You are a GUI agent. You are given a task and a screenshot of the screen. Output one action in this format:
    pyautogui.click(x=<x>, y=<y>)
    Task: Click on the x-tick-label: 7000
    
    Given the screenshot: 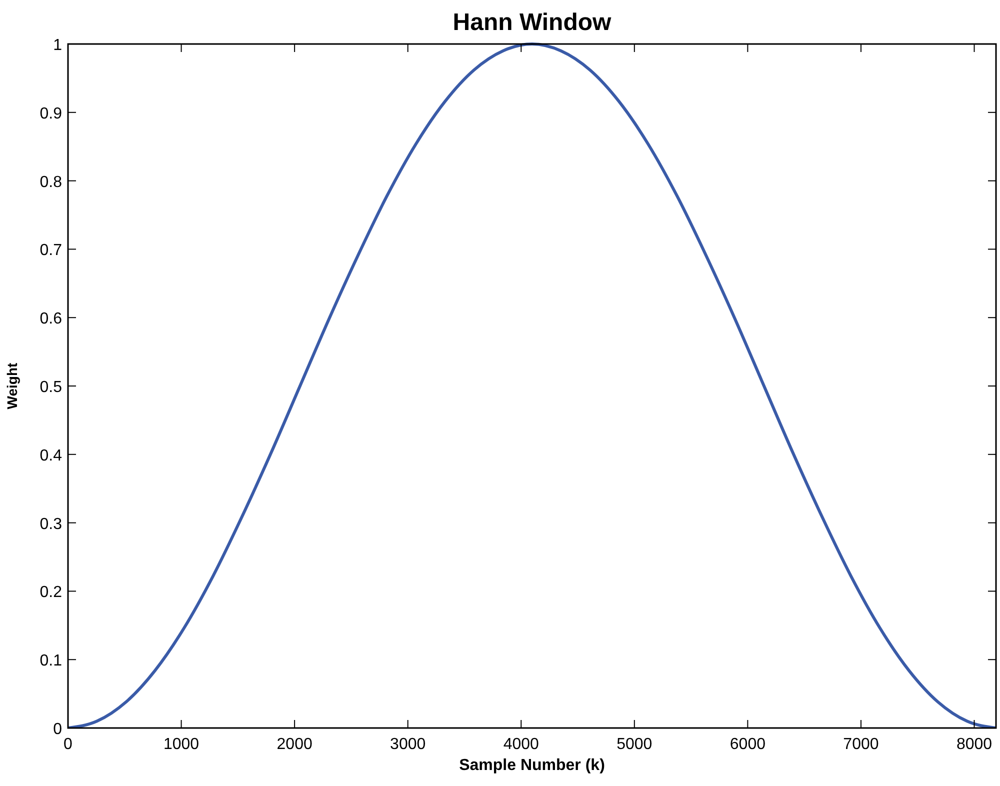 What is the action you would take?
    pyautogui.click(x=861, y=744)
    